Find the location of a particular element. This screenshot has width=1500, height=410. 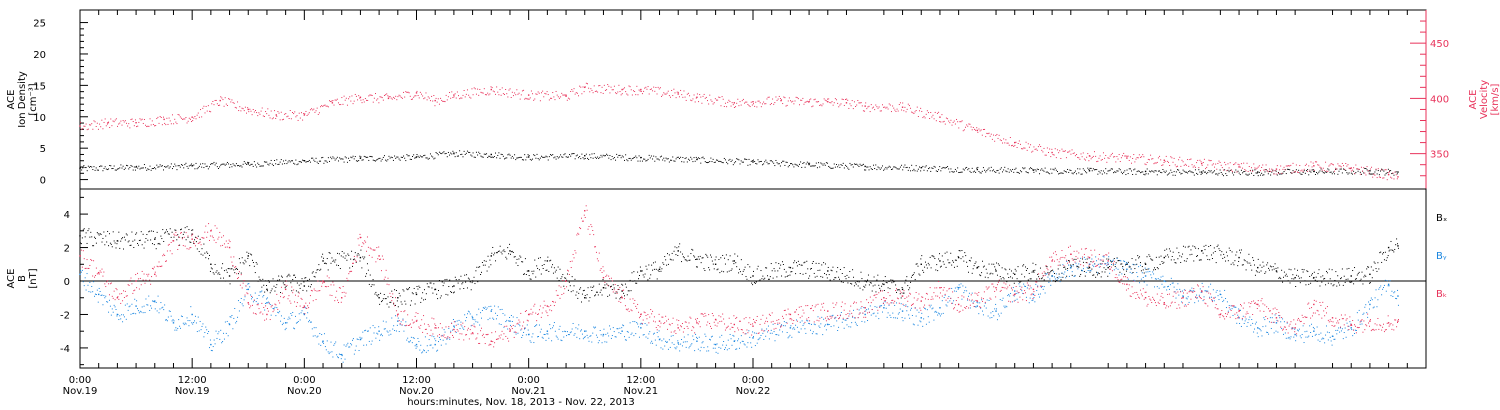

velocity-point is located at coordinates (781, 100).